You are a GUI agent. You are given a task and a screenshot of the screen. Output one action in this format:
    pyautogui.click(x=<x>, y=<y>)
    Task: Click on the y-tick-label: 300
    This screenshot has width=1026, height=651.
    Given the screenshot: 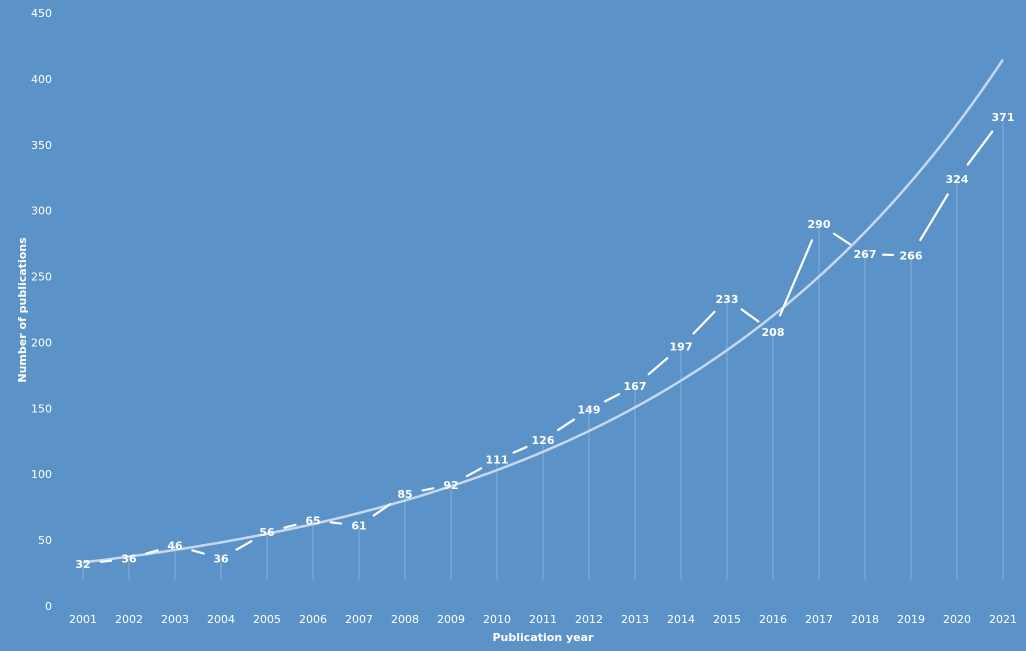 What is the action you would take?
    pyautogui.click(x=41, y=211)
    